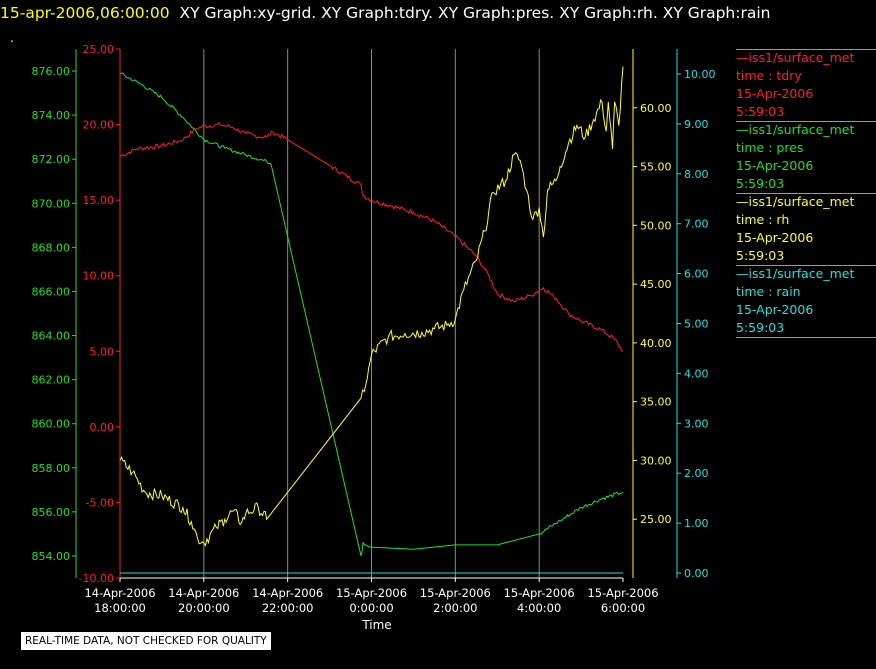 This screenshot has height=669, width=876. Describe the element at coordinates (656, 460) in the screenshot. I see `rh-tick-label: 30.00` at that location.